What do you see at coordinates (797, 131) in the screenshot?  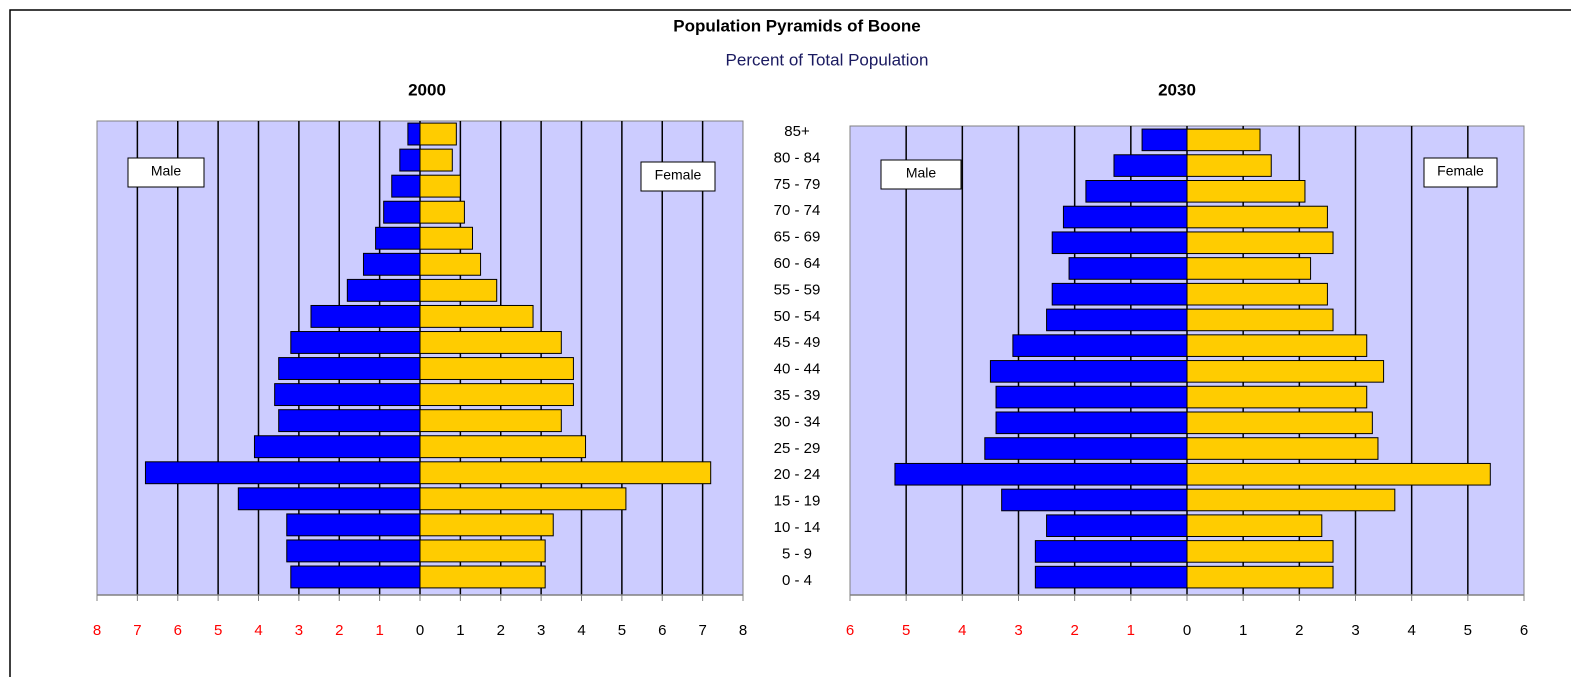 I see `category-label: 85+` at bounding box center [797, 131].